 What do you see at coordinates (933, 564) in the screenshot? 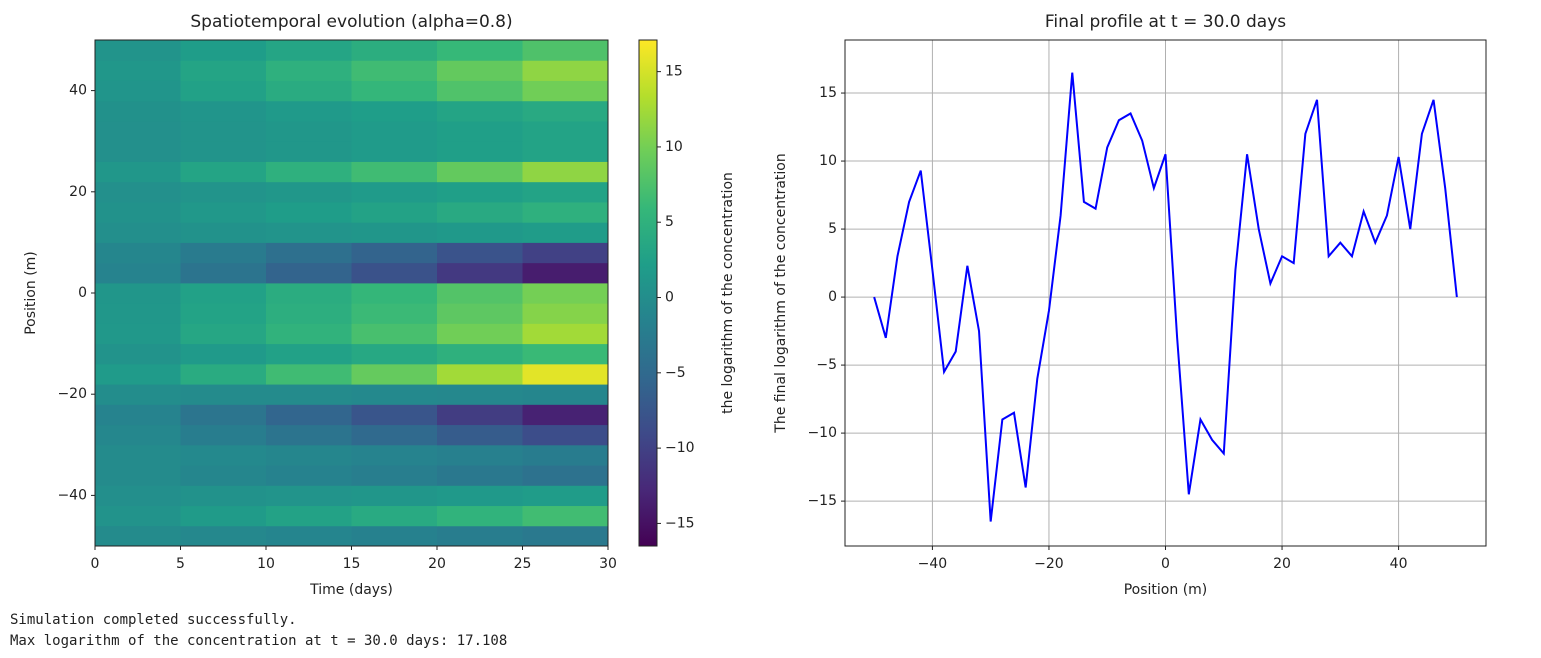
I see `x-tick-label: −40` at bounding box center [933, 564].